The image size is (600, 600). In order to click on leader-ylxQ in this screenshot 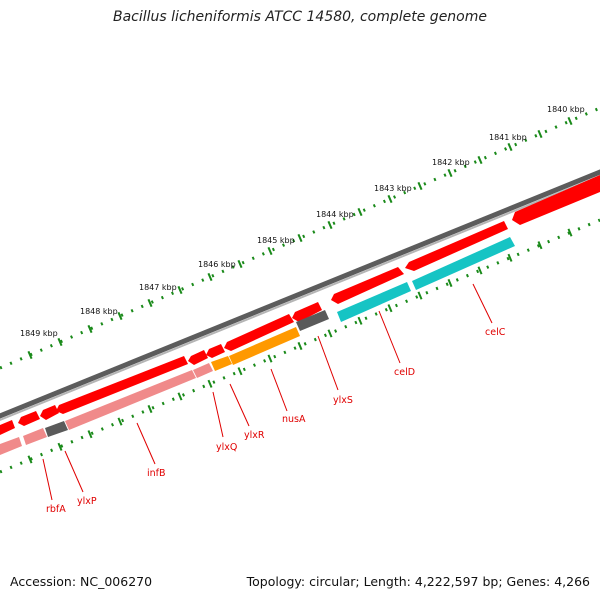, I will do `click(218, 414)`.